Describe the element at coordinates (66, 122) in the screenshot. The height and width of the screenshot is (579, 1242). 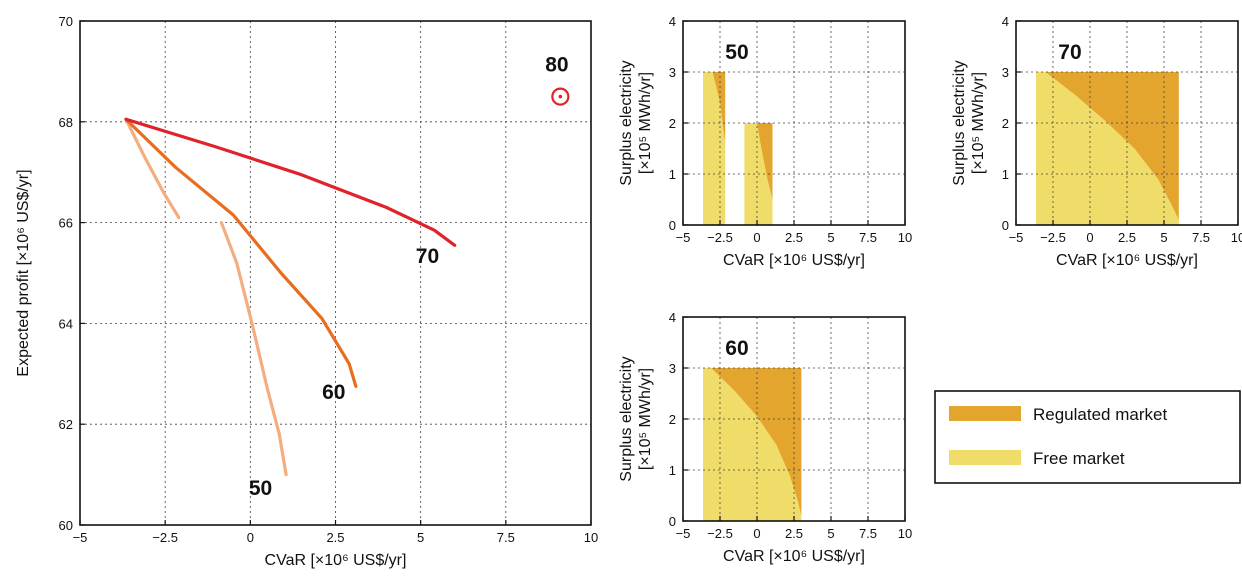
I see `y-tick-label: 68` at that location.